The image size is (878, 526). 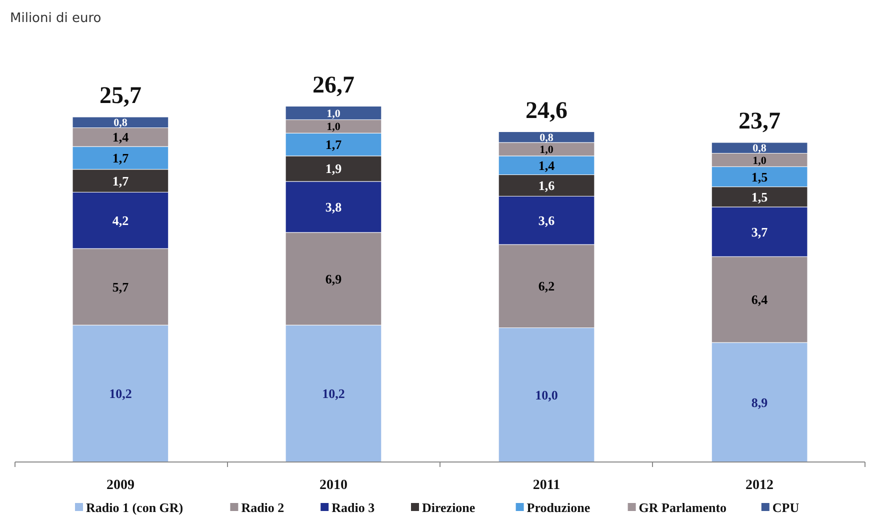 What do you see at coordinates (760, 485) in the screenshot?
I see `x-tick-label: 2012` at bounding box center [760, 485].